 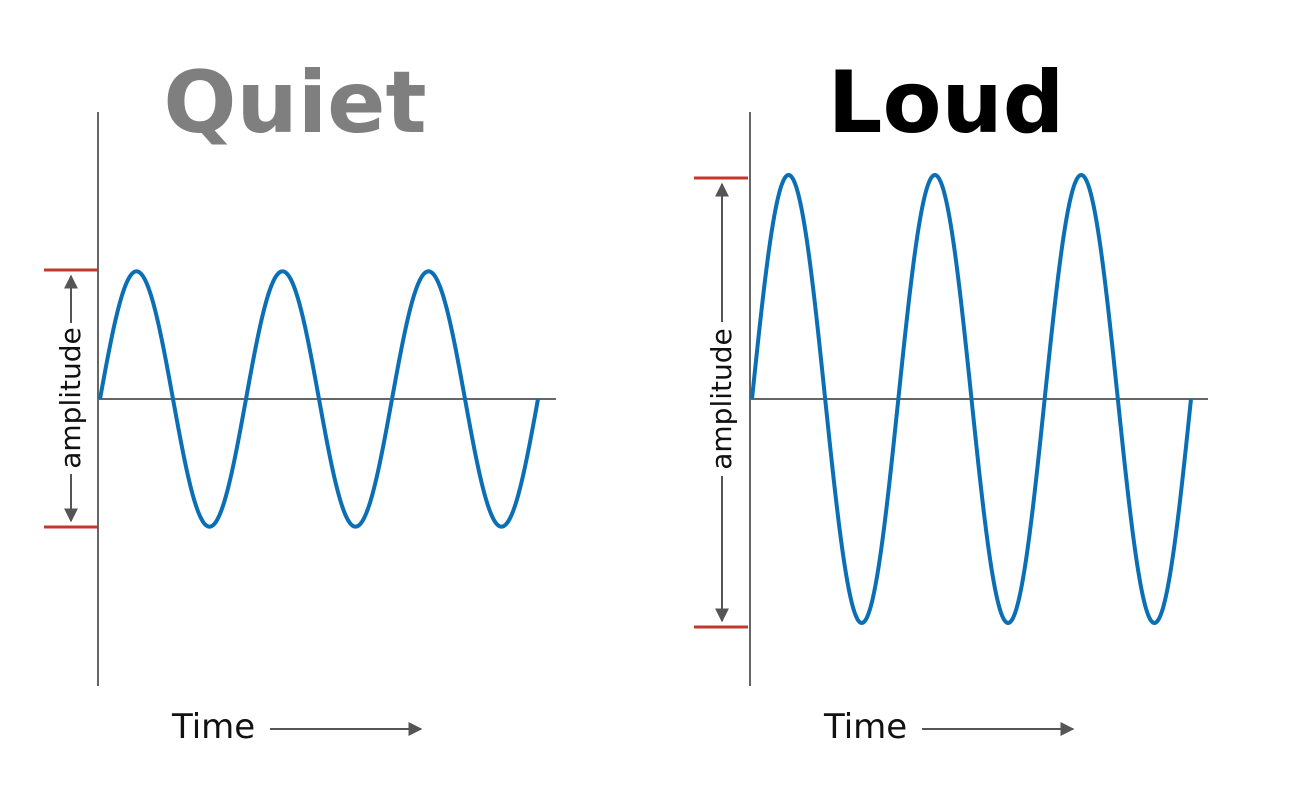 I want to click on loud-title: Loud, so click(x=946, y=103).